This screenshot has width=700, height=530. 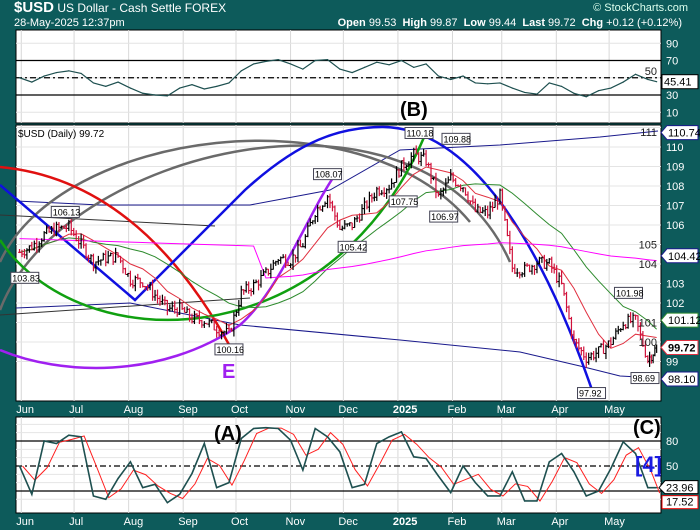 I want to click on price-tick: 110, so click(x=675, y=148).